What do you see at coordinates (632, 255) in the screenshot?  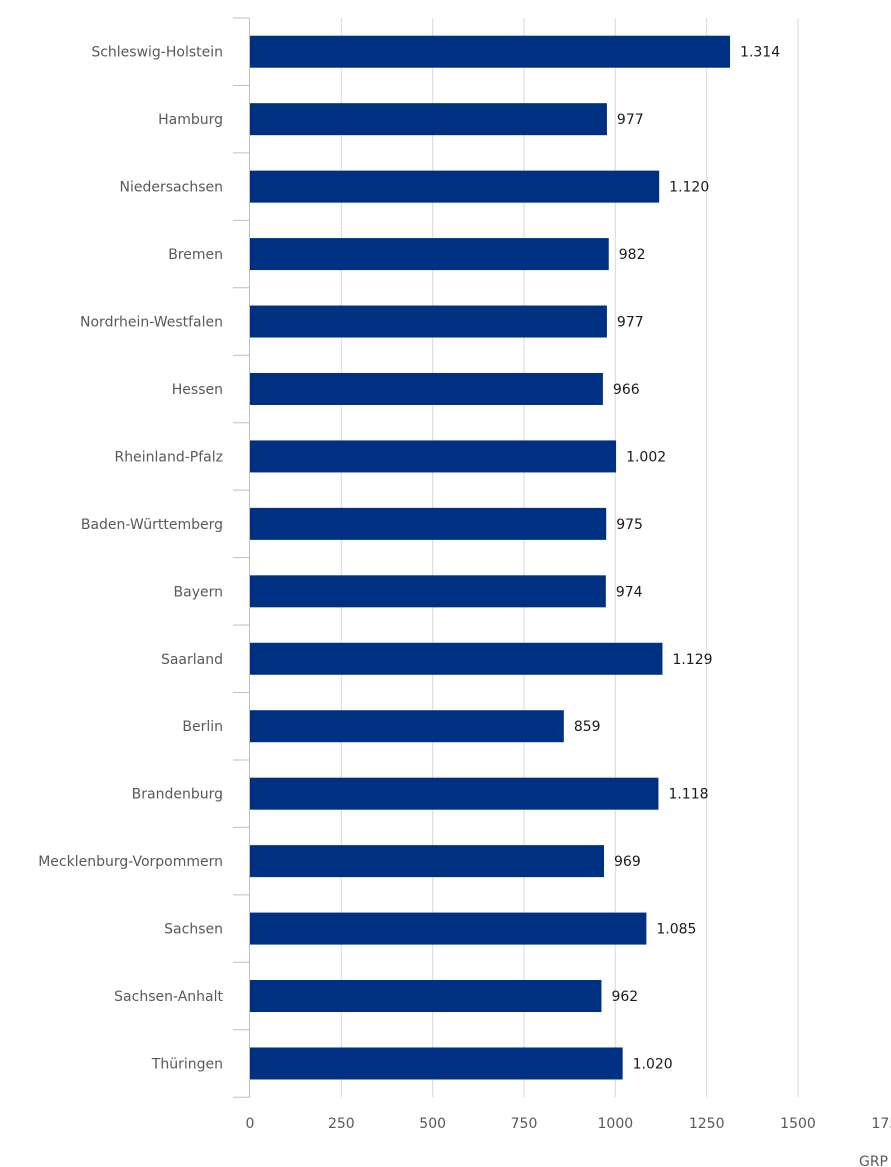 I see `data-label: 982` at bounding box center [632, 255].